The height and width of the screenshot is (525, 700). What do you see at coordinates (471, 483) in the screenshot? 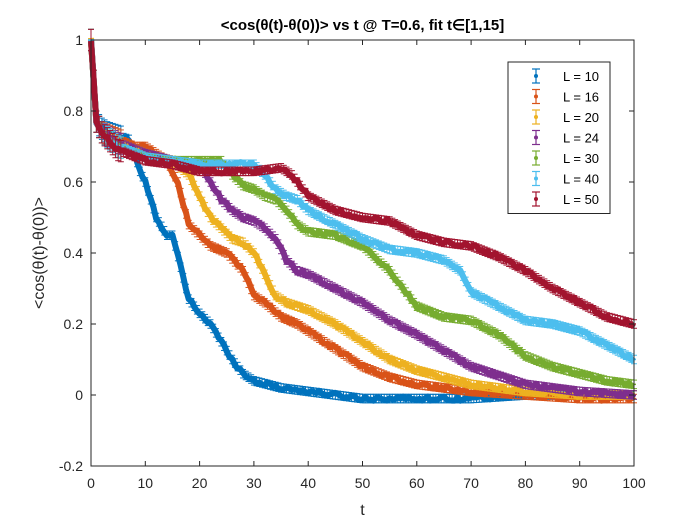
I see `x-tick-label: 70` at bounding box center [471, 483].